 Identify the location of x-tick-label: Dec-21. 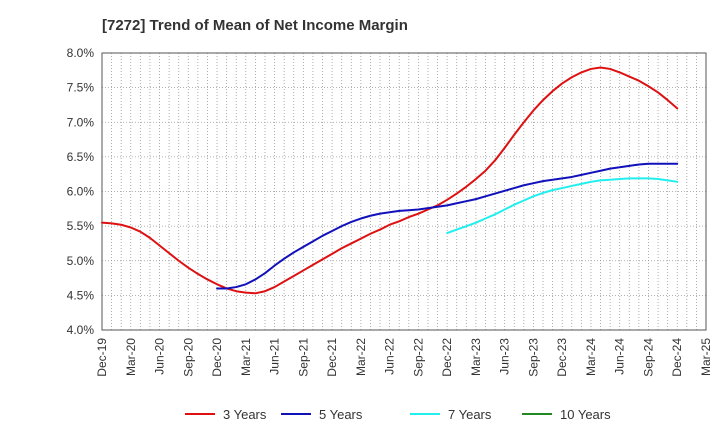
(332, 357).